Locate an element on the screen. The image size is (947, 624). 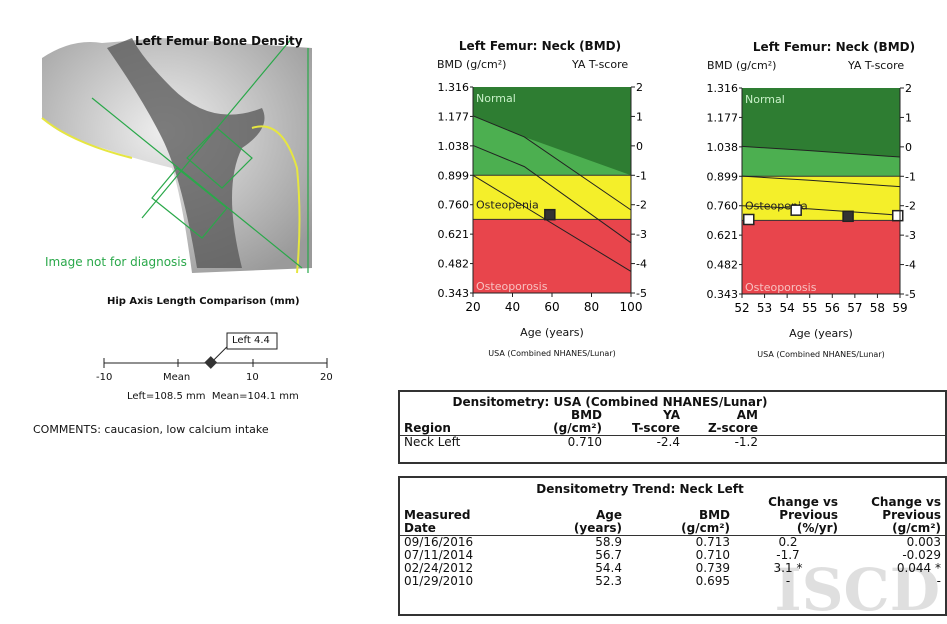
cell-age: 58.9 is located at coordinates (577, 542).